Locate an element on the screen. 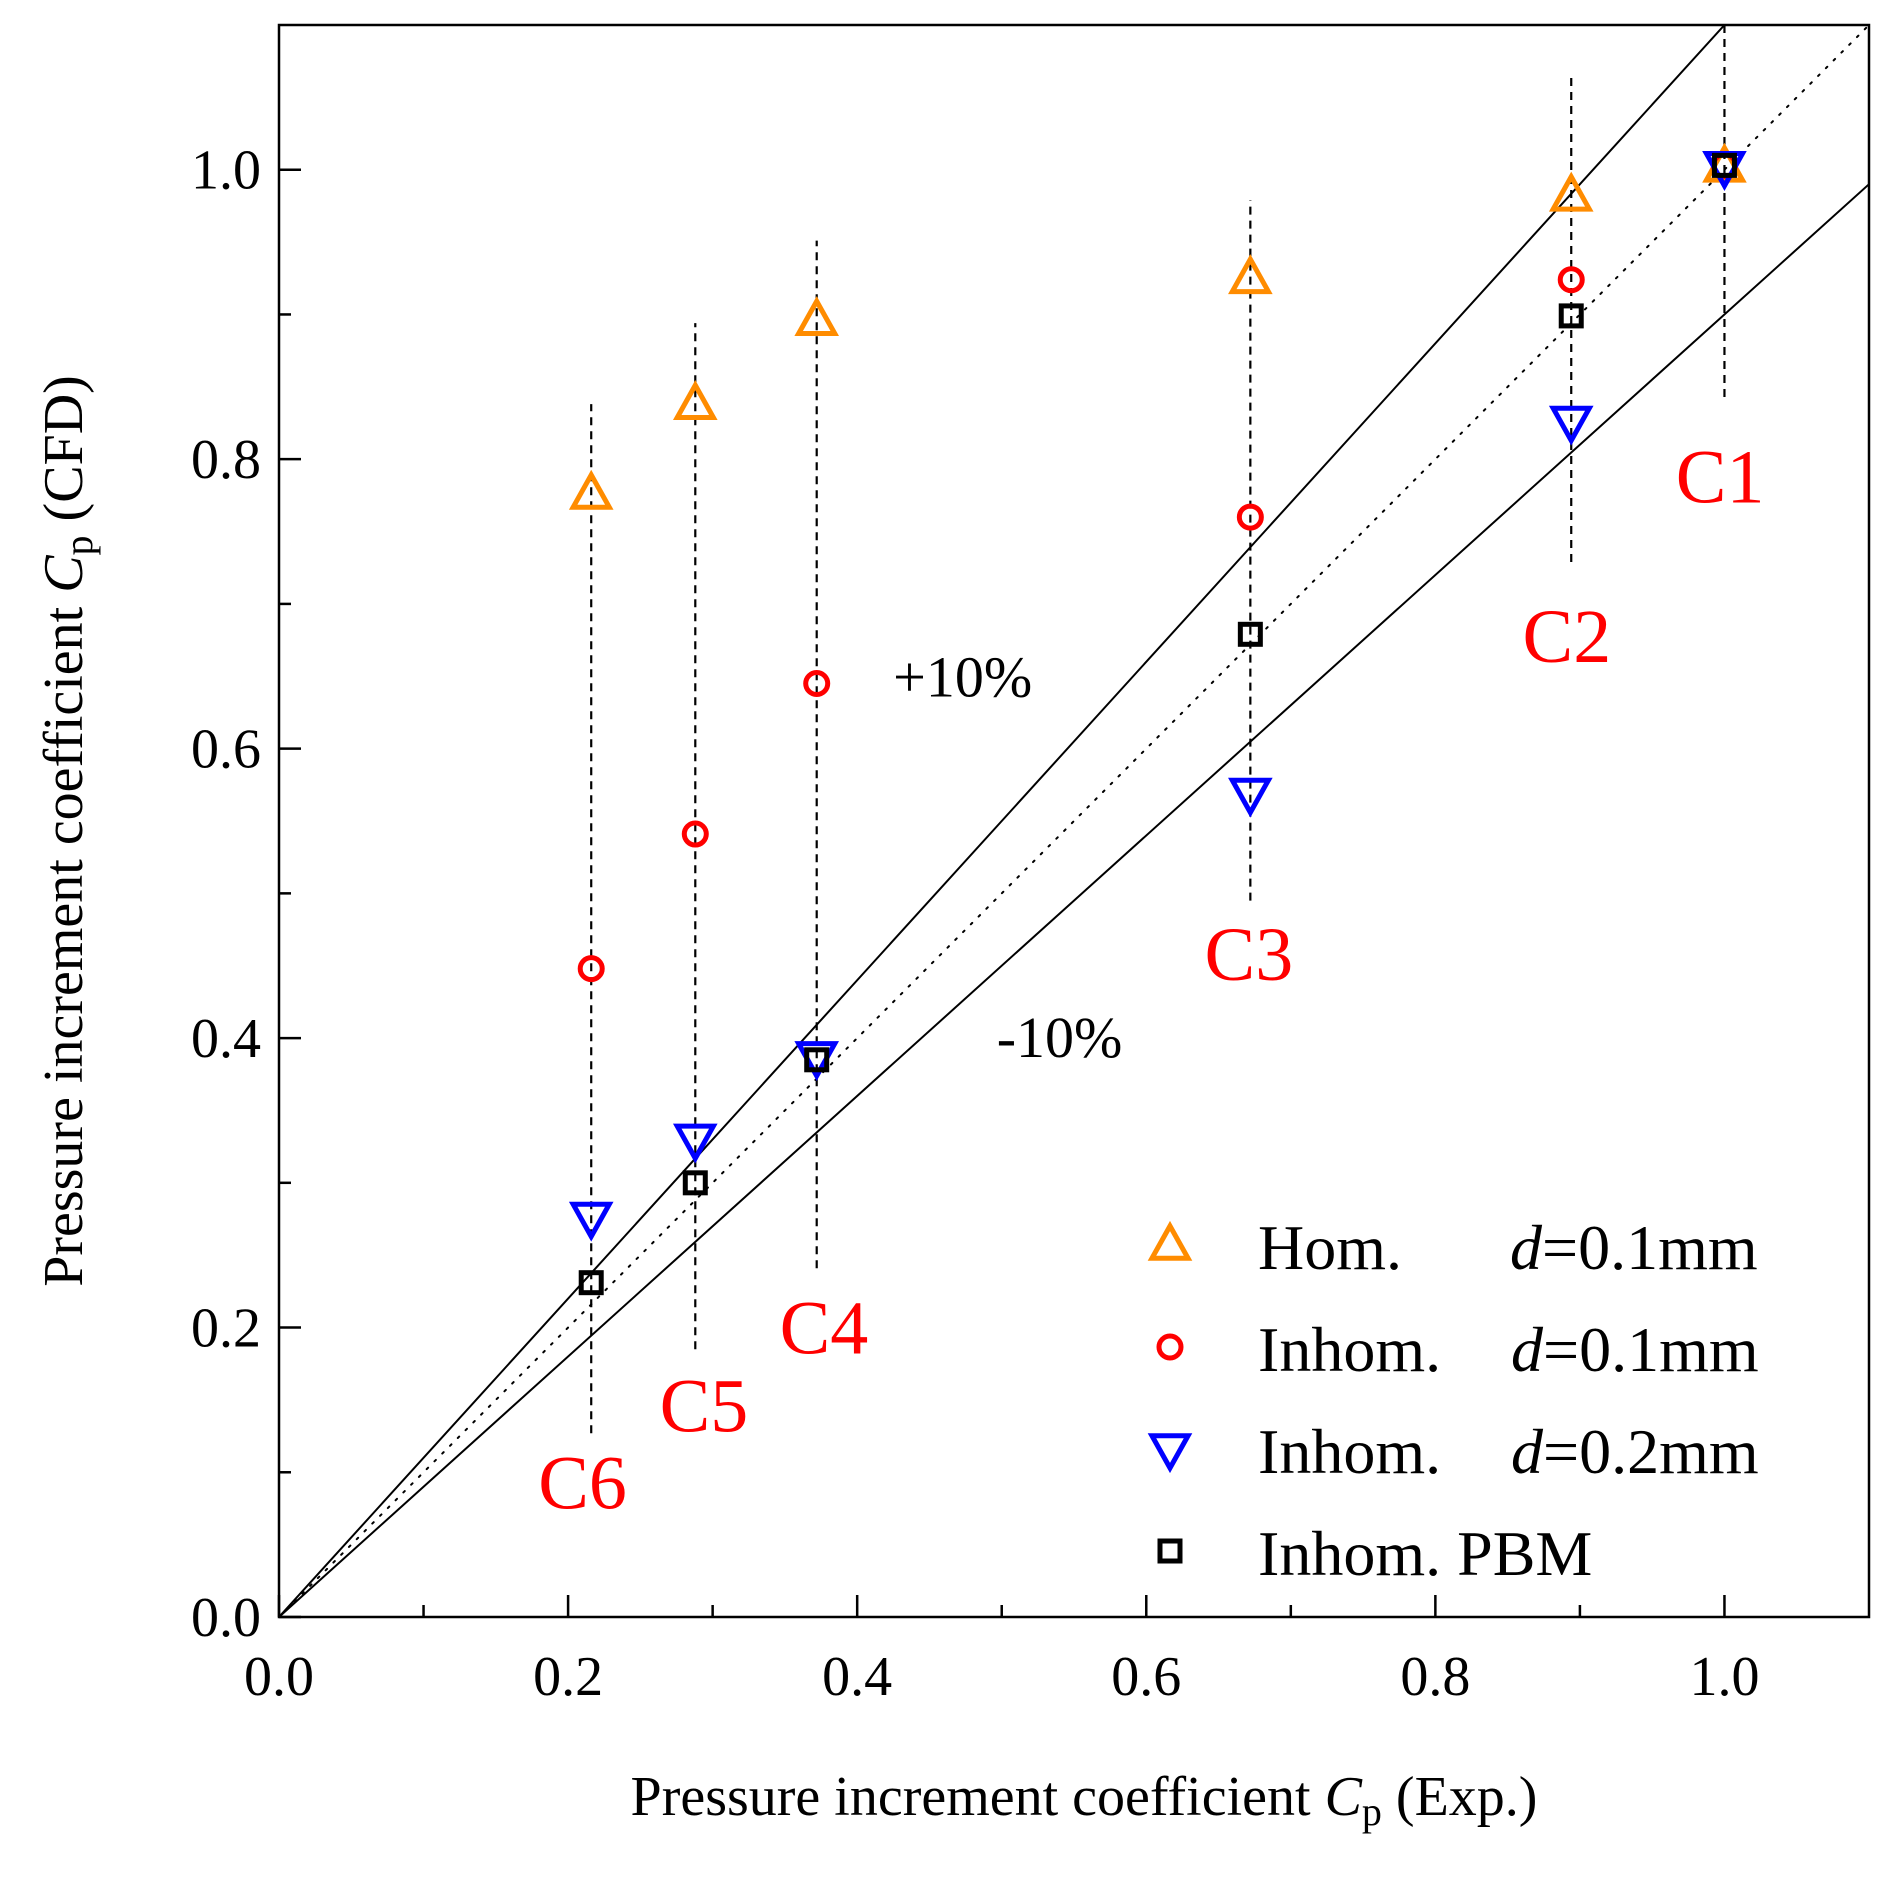 This screenshot has width=1891, height=1878. y-axis-label: Pressure increment coefficient Cp (CFD) is located at coordinates (67, 831).